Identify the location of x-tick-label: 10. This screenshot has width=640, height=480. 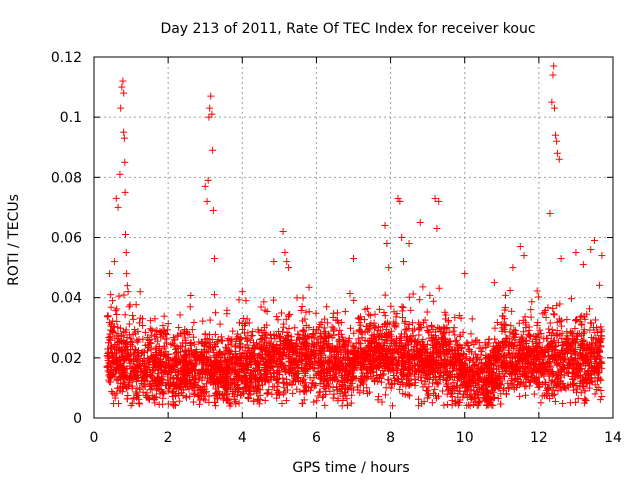
(465, 438).